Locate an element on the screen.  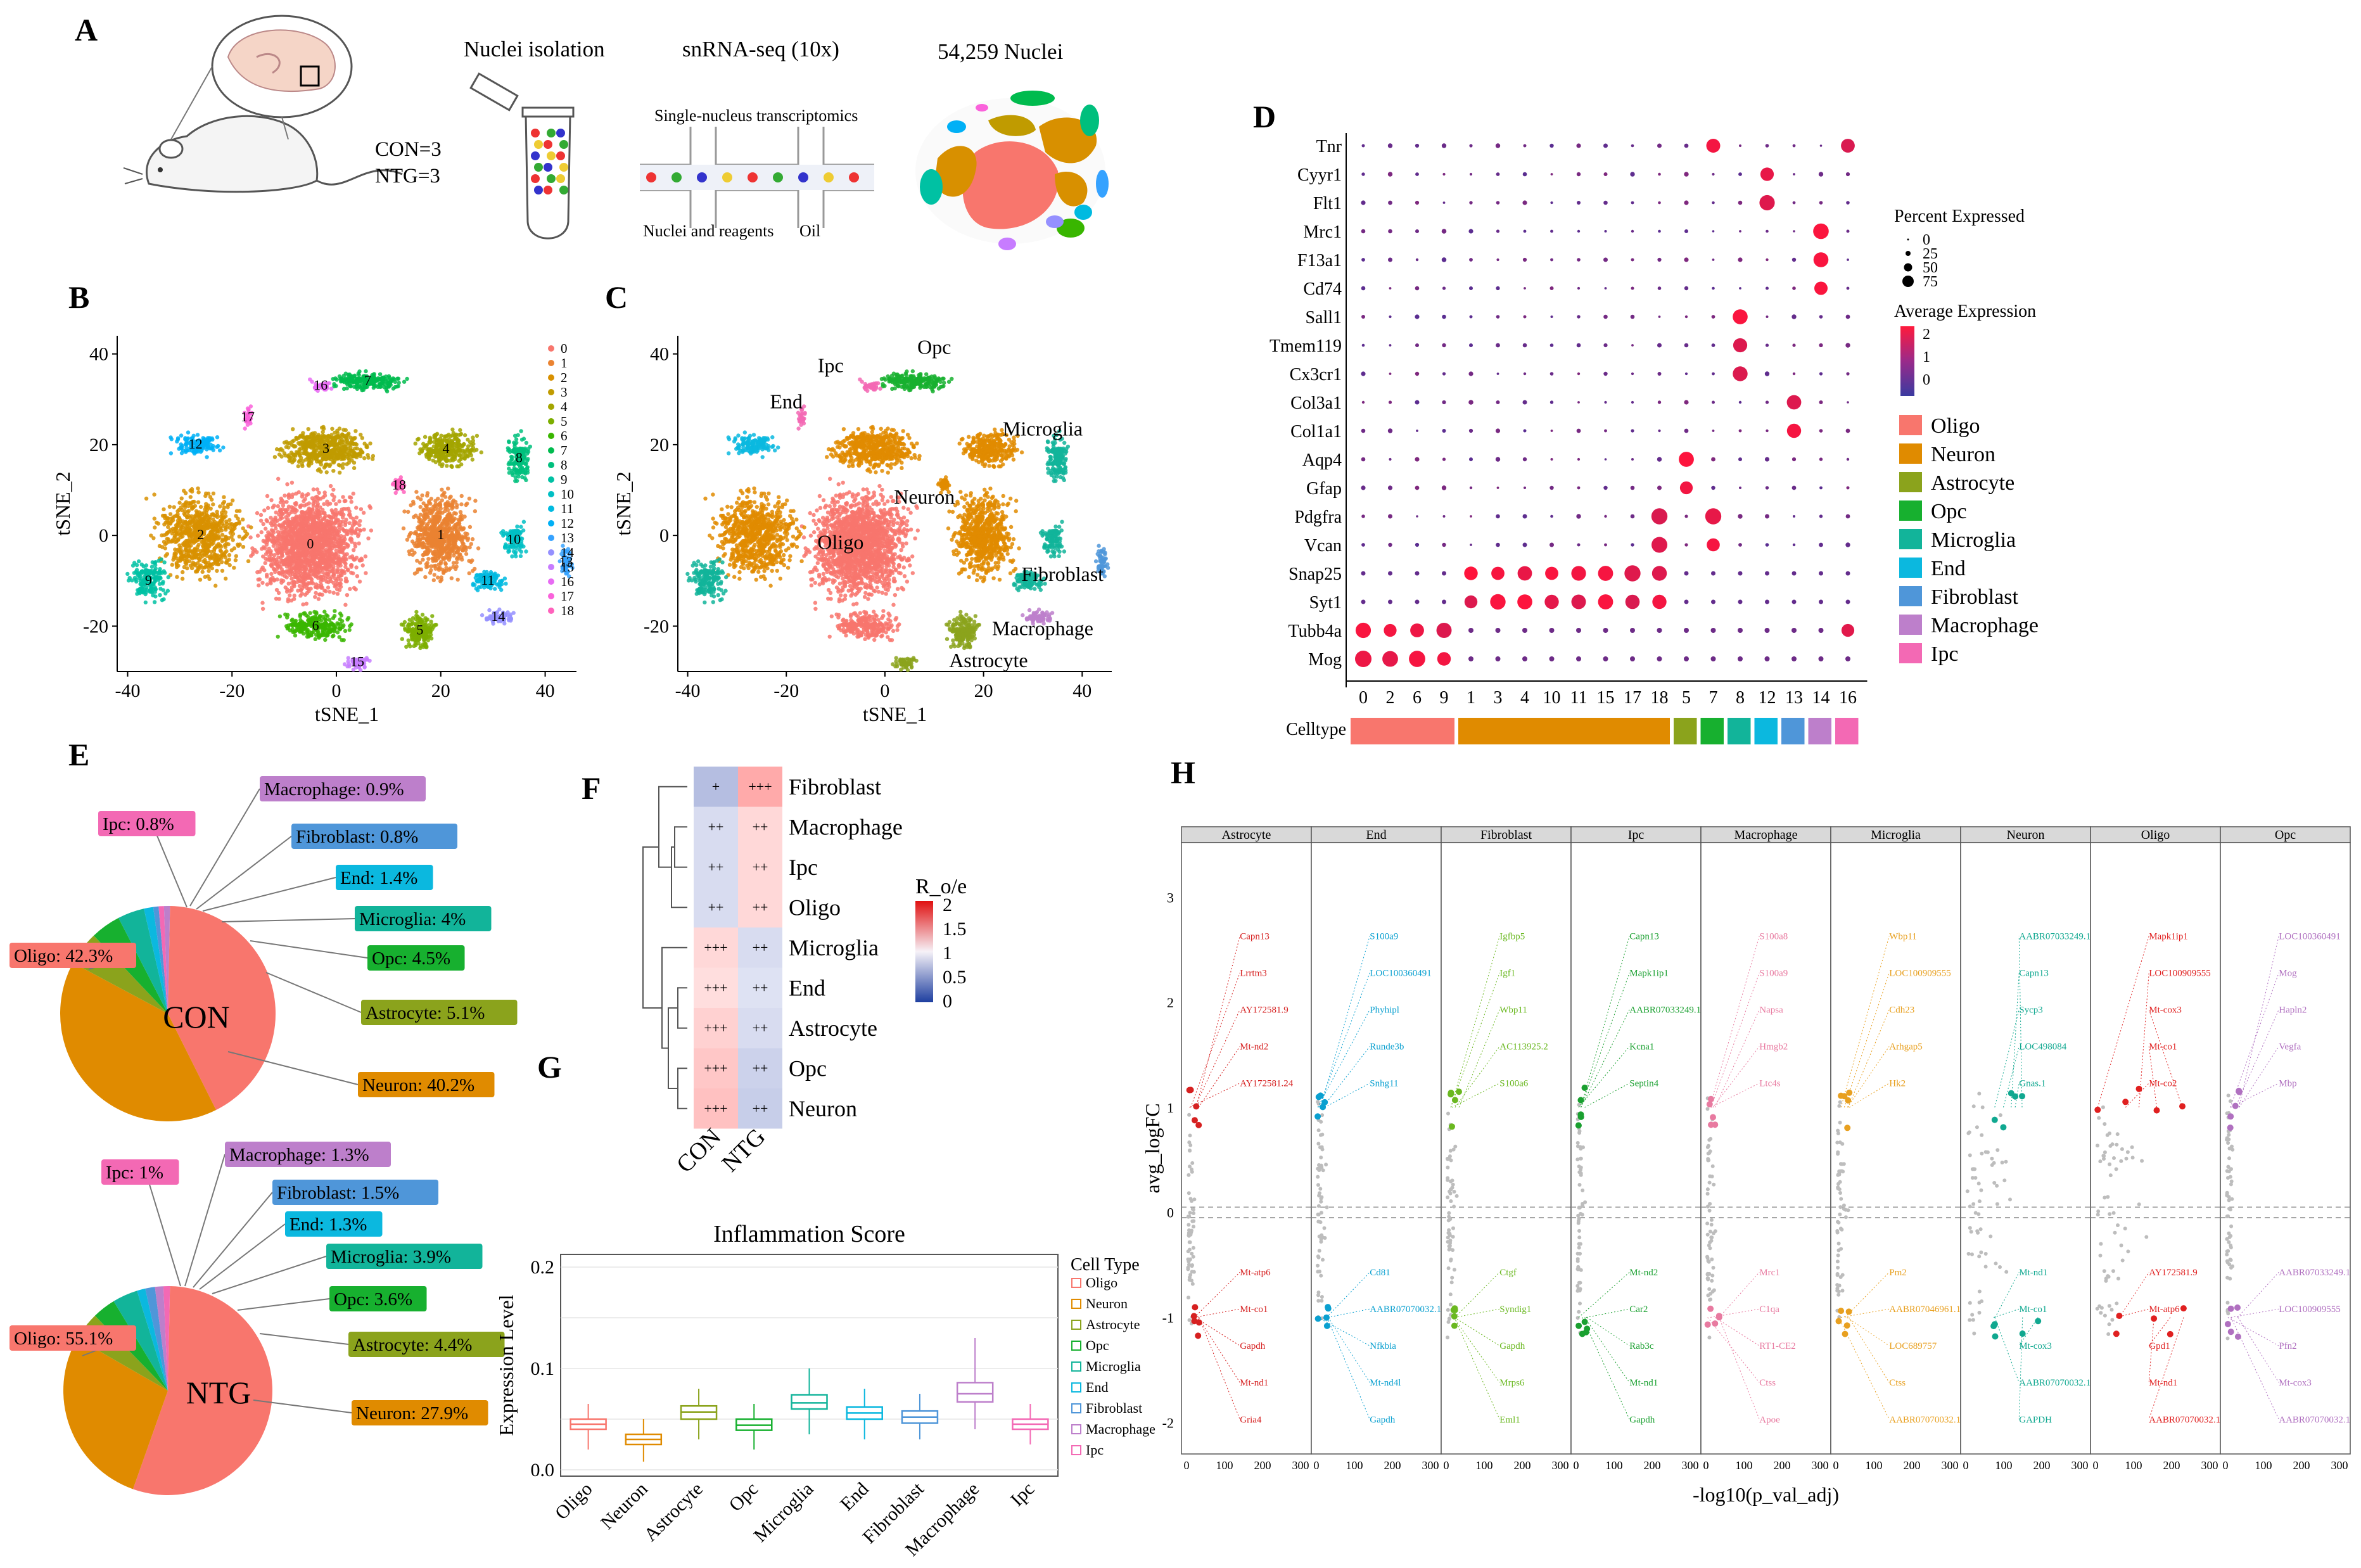
x-tick-label: 0 is located at coordinates (337, 690).